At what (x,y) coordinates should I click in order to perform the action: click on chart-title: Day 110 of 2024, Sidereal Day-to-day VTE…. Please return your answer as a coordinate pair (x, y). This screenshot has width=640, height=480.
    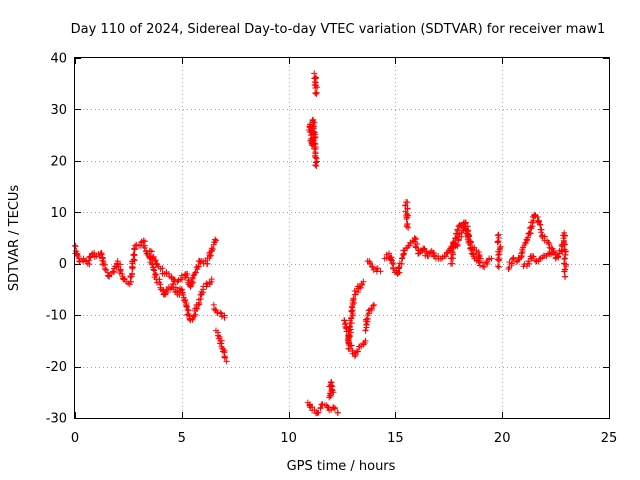
    Looking at the image, I should click on (338, 29).